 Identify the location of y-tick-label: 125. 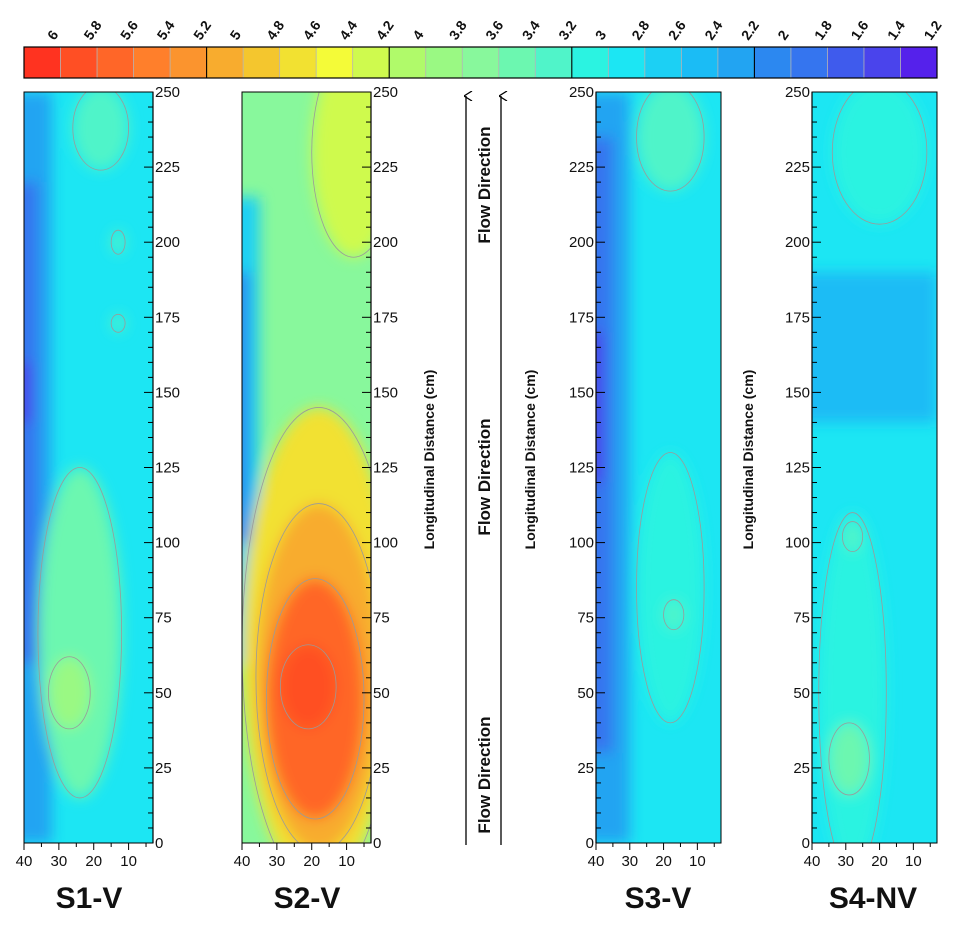
(581, 468).